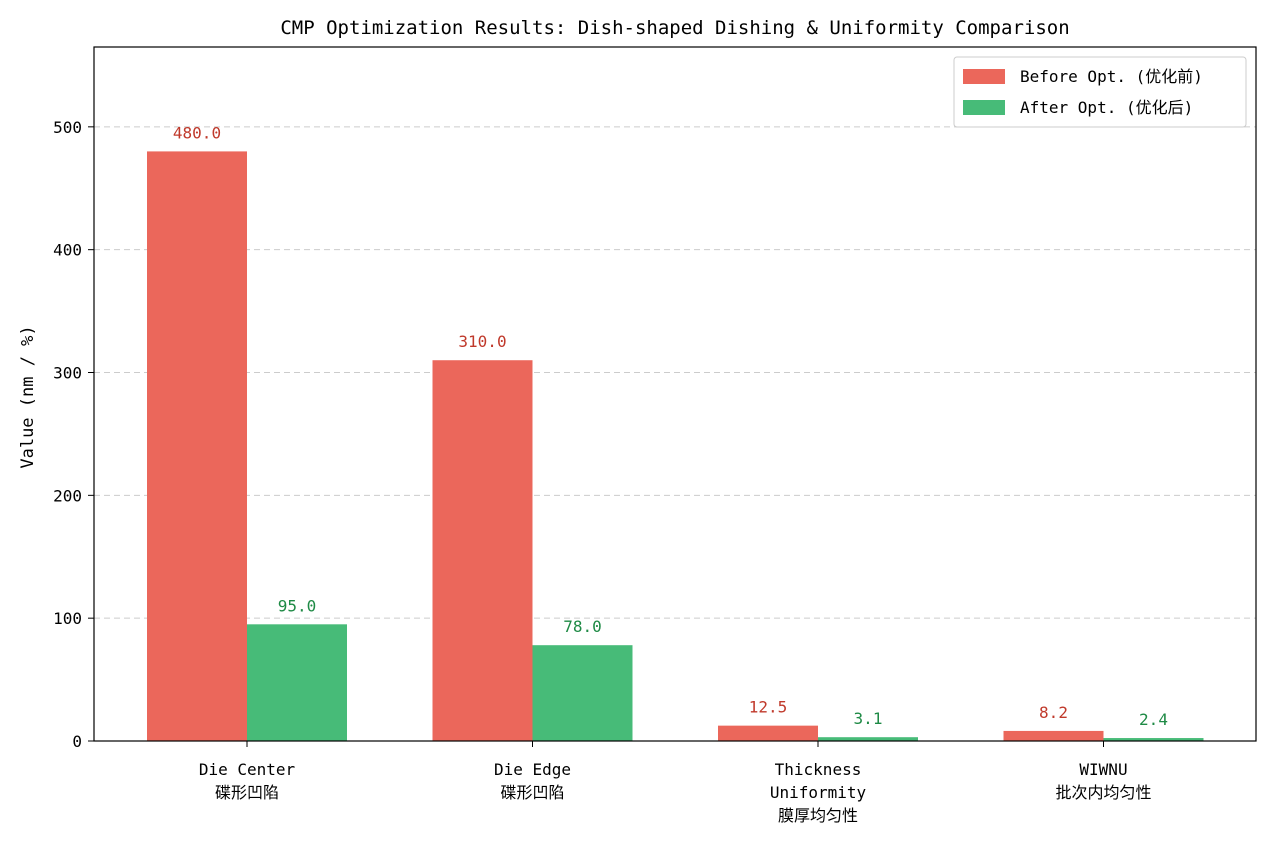  I want to click on y-tick-label: 400, so click(67, 250).